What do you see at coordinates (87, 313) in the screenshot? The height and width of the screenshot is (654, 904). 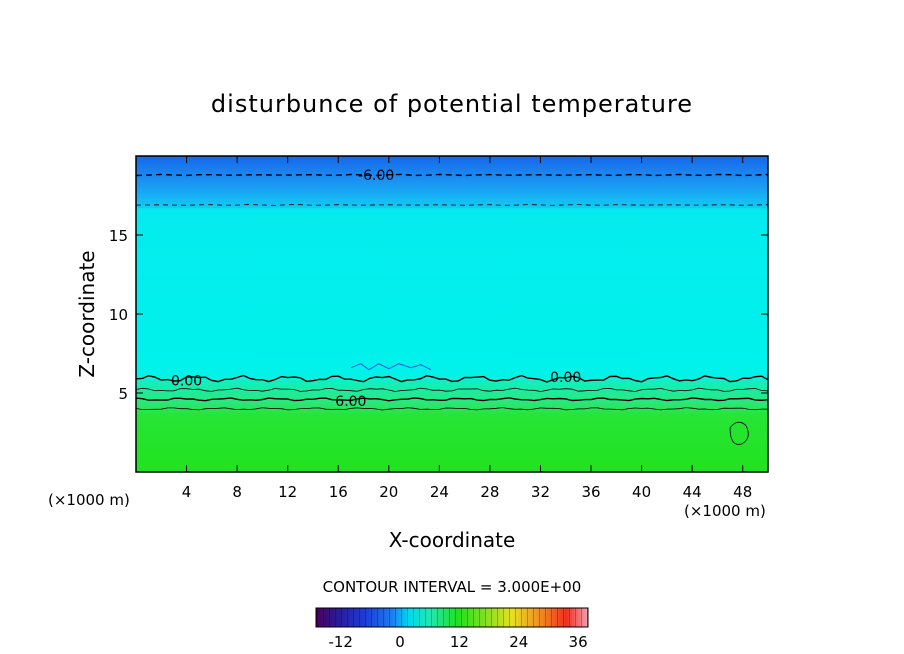 I see `y-axis-label: Z-coordinate` at bounding box center [87, 313].